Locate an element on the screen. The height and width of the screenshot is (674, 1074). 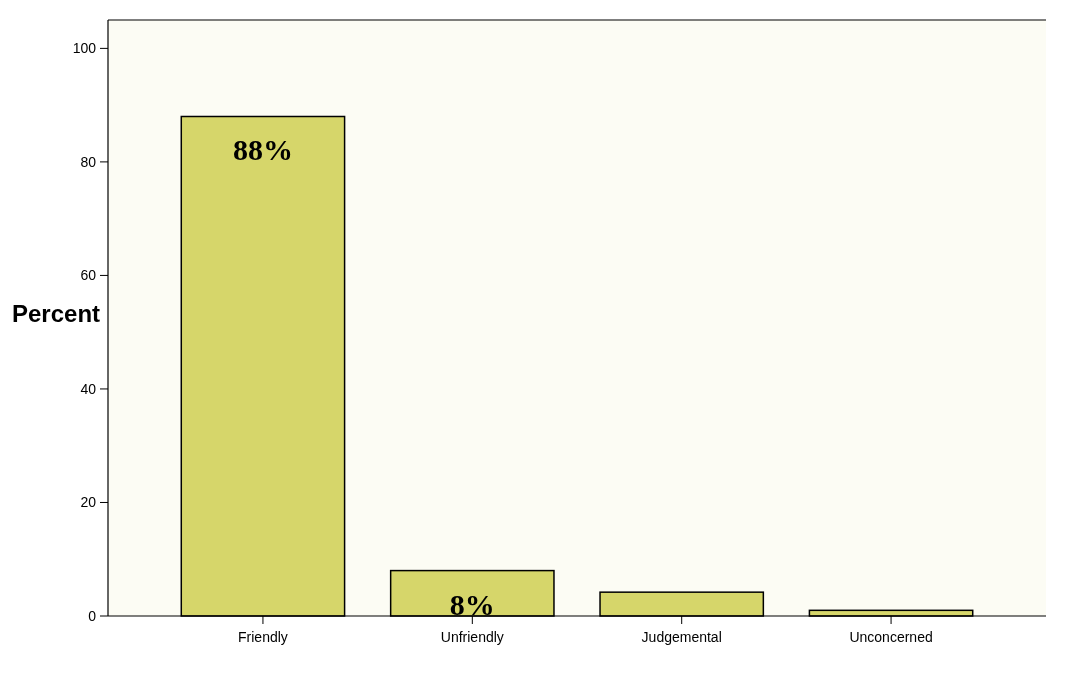
x-tick-label: Friendly is located at coordinates (263, 637).